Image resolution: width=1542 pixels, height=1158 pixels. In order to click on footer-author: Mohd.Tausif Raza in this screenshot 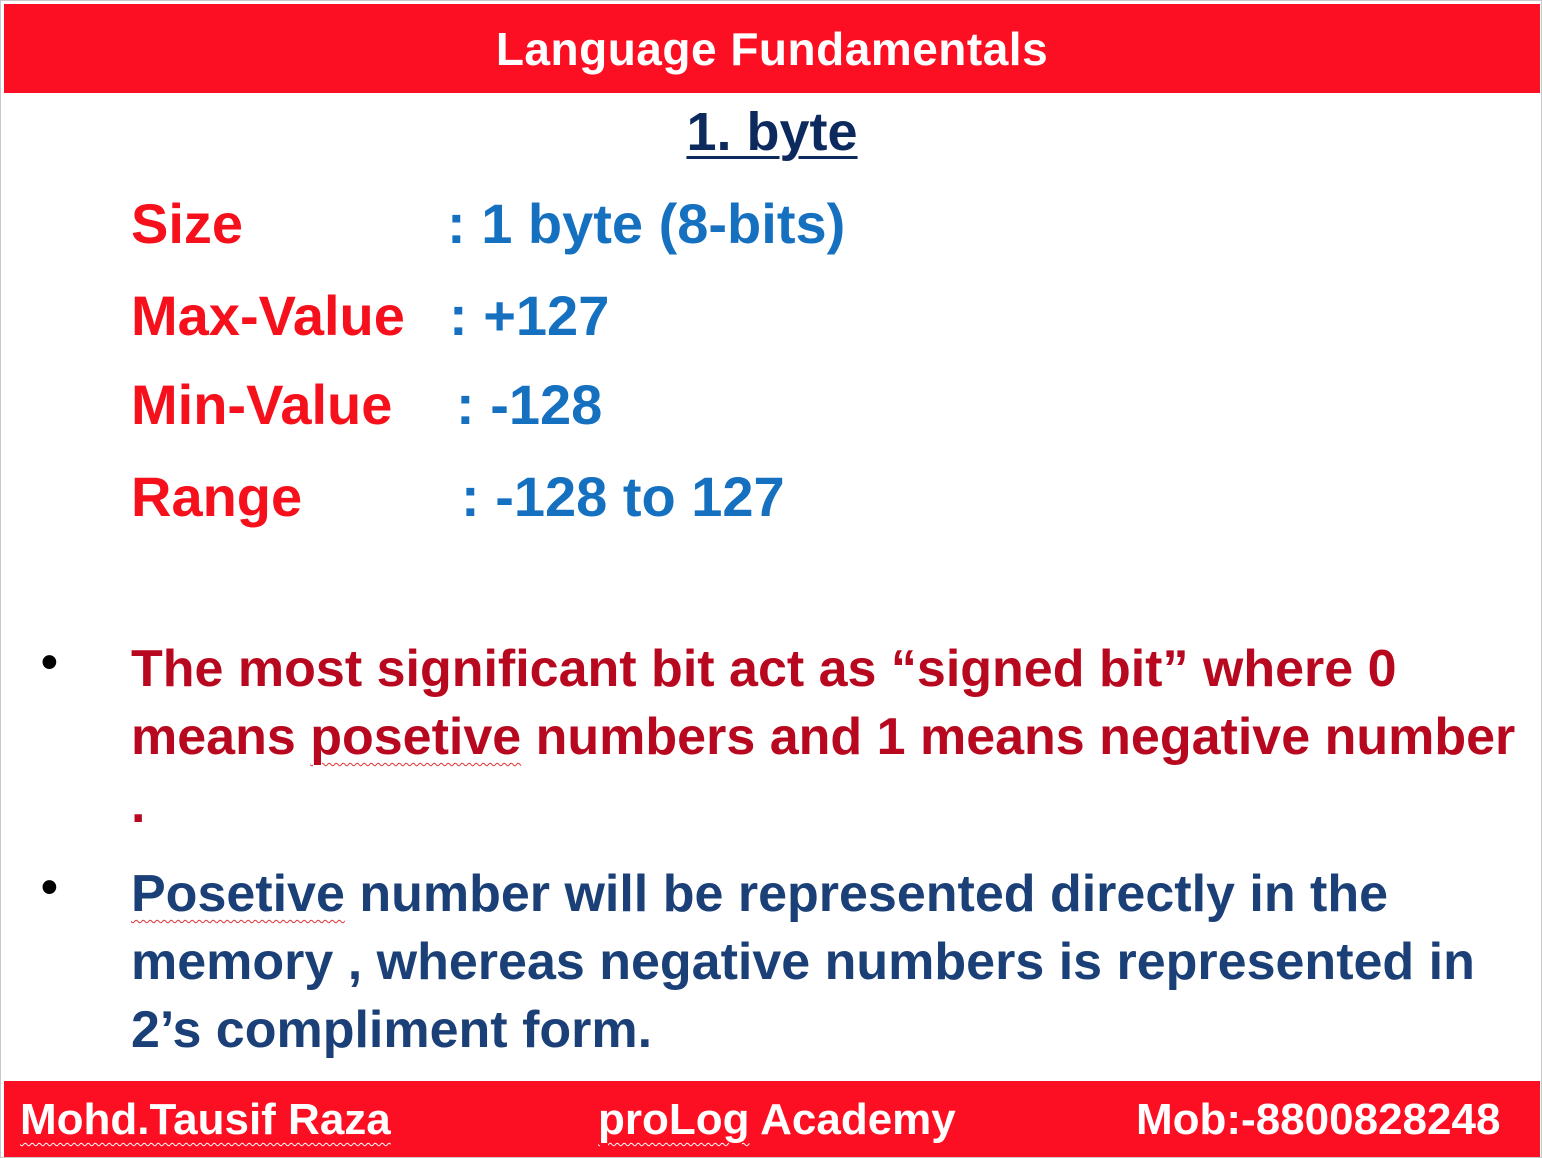, I will do `click(205, 1119)`.